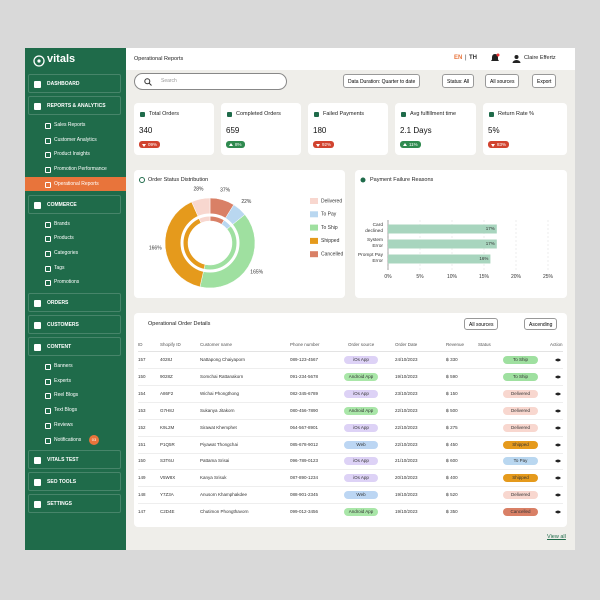 This screenshot has height=600, width=600. What do you see at coordinates (439, 259) in the screenshot?
I see `bar` at bounding box center [439, 259].